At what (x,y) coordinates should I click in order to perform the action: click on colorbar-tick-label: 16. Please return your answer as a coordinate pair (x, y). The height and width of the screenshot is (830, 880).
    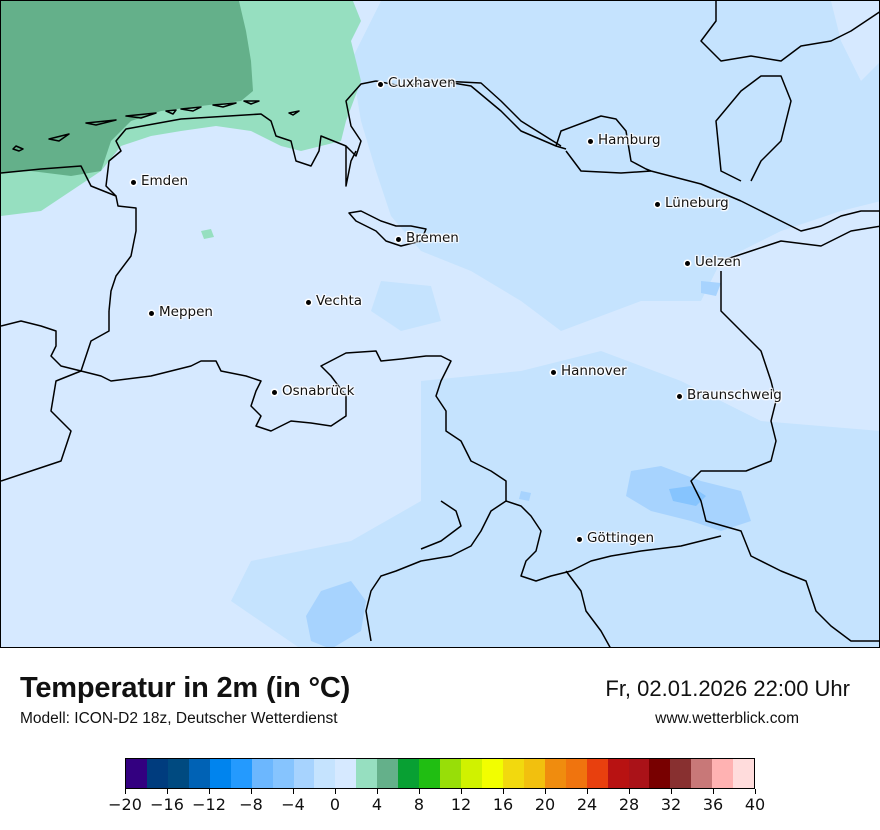
    Looking at the image, I should click on (503, 804).